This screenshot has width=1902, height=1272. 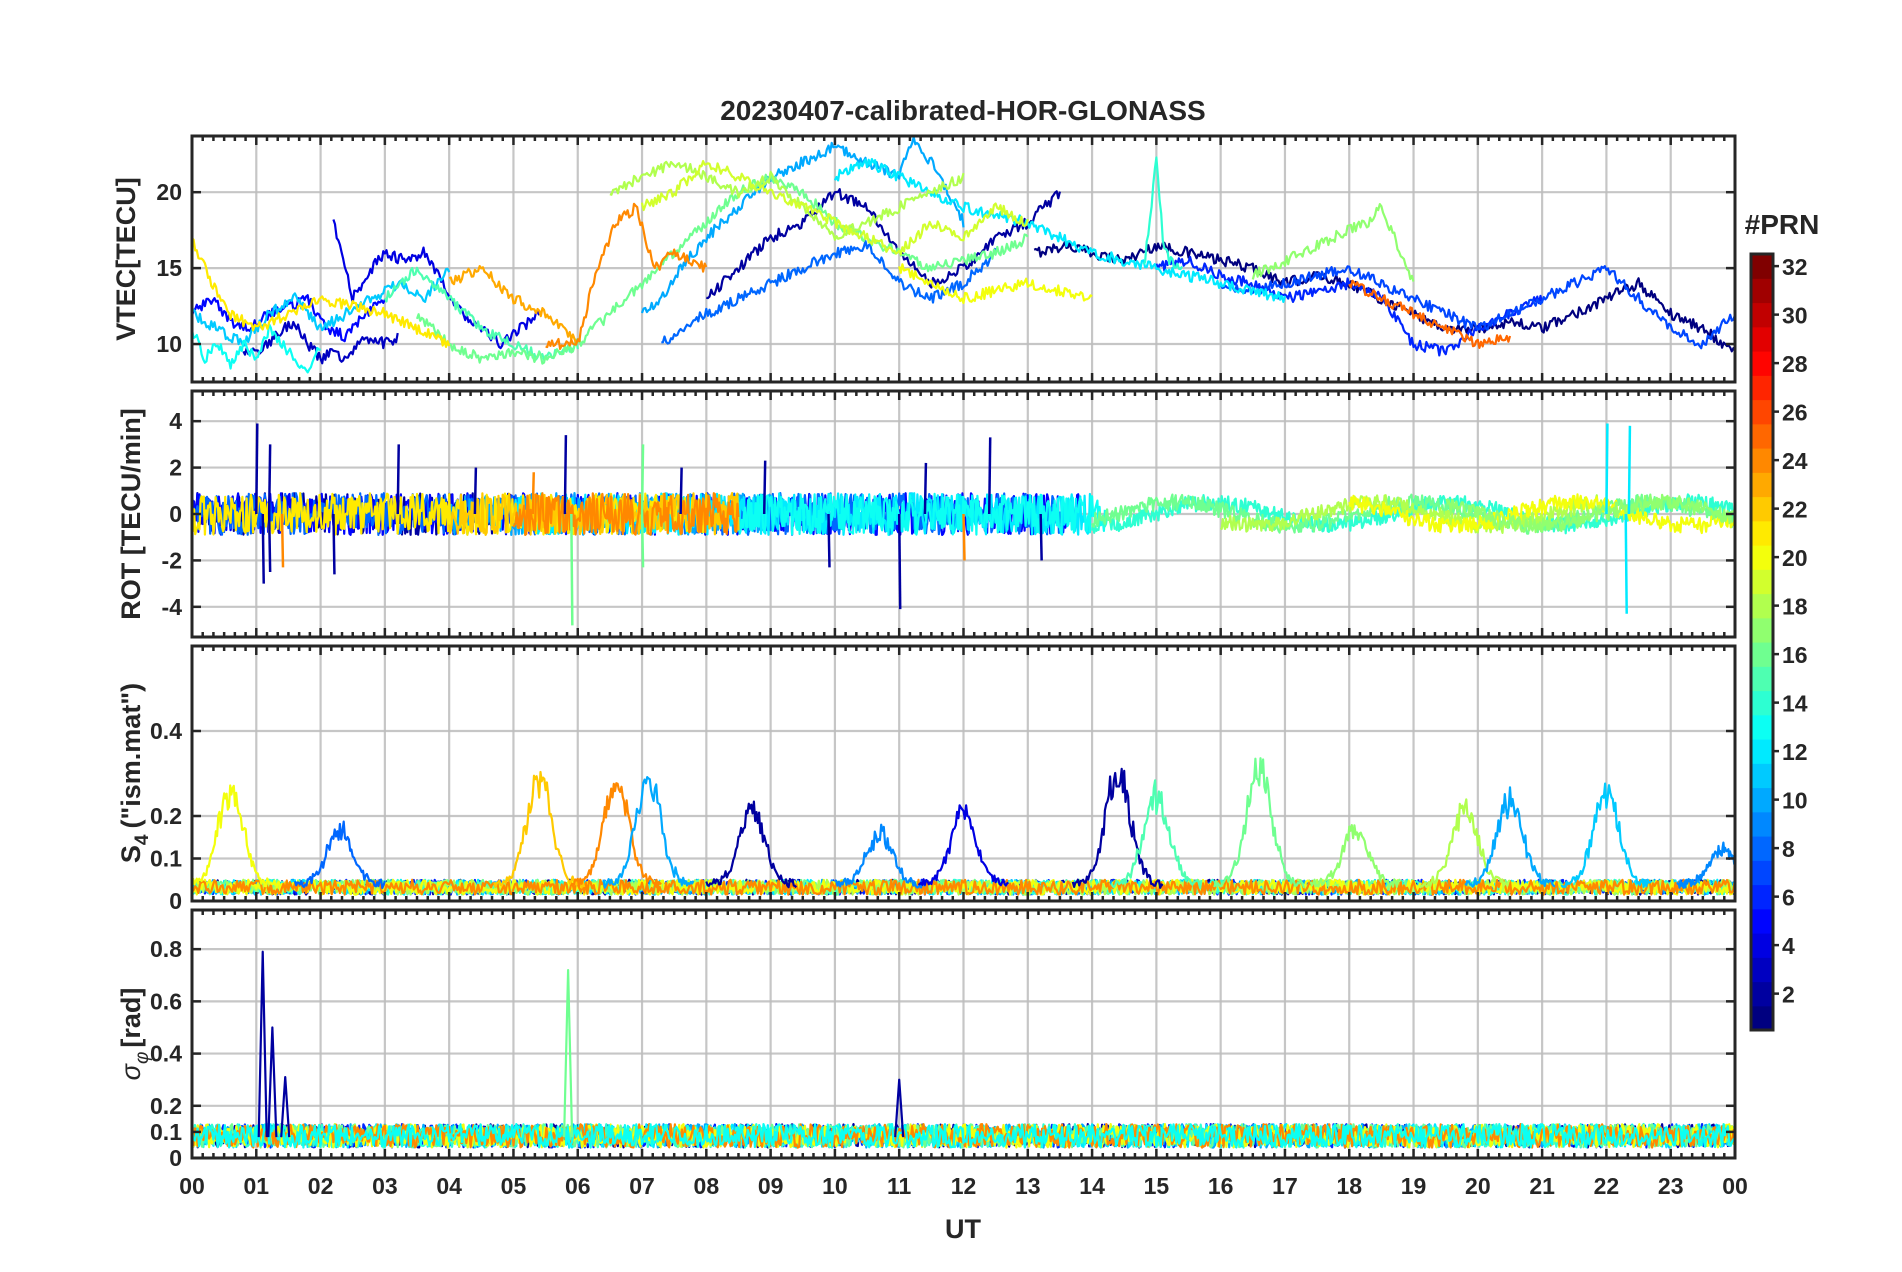 What do you see at coordinates (1349, 1186) in the screenshot?
I see `x-tick-label: 18` at bounding box center [1349, 1186].